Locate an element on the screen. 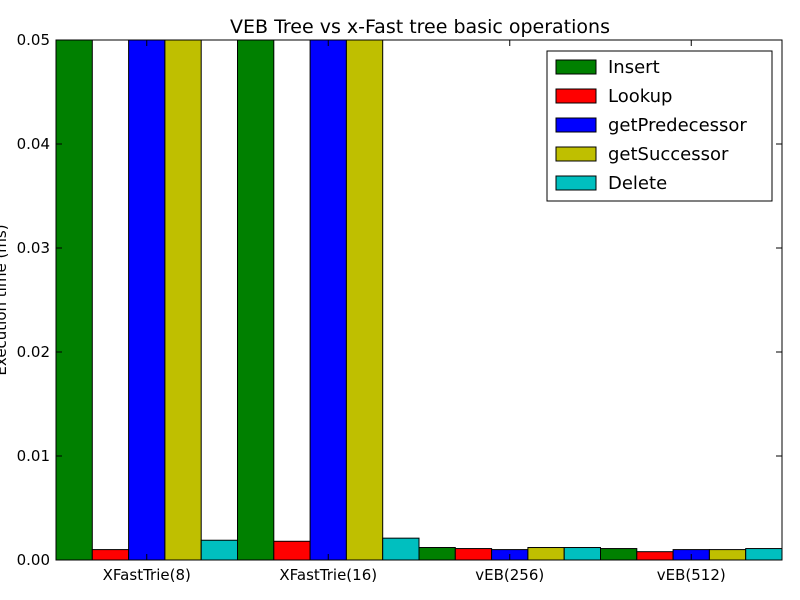 The width and height of the screenshot is (800, 600). legend-swatch-getsuccessor is located at coordinates (576, 154).